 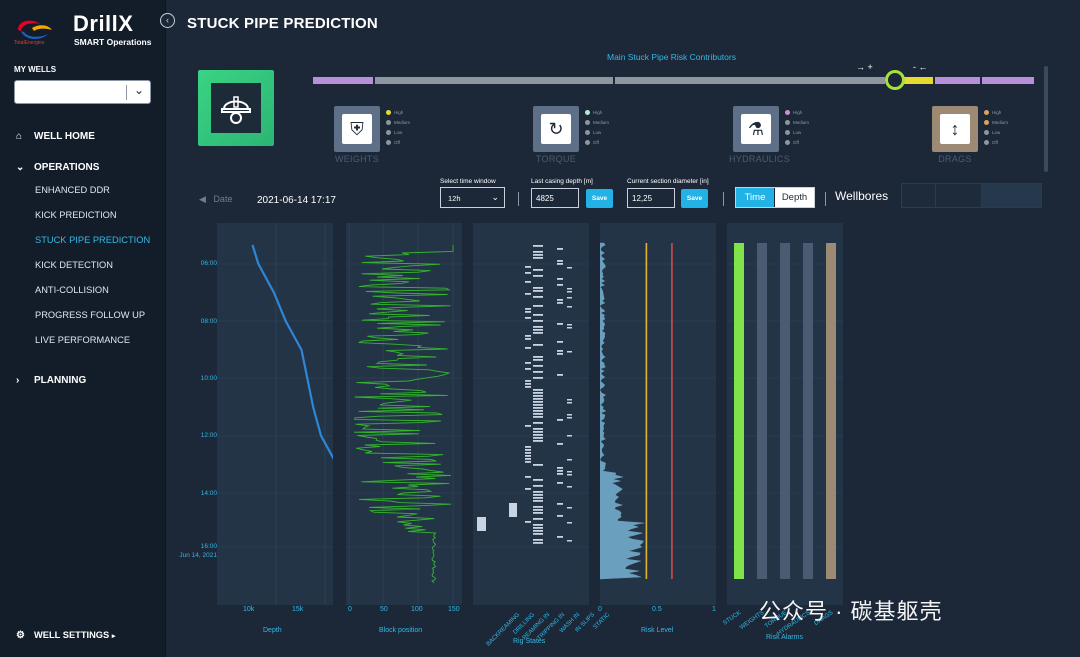 What do you see at coordinates (562, 181) in the screenshot?
I see `casing-depth-label: Last casing depth [m]` at bounding box center [562, 181].